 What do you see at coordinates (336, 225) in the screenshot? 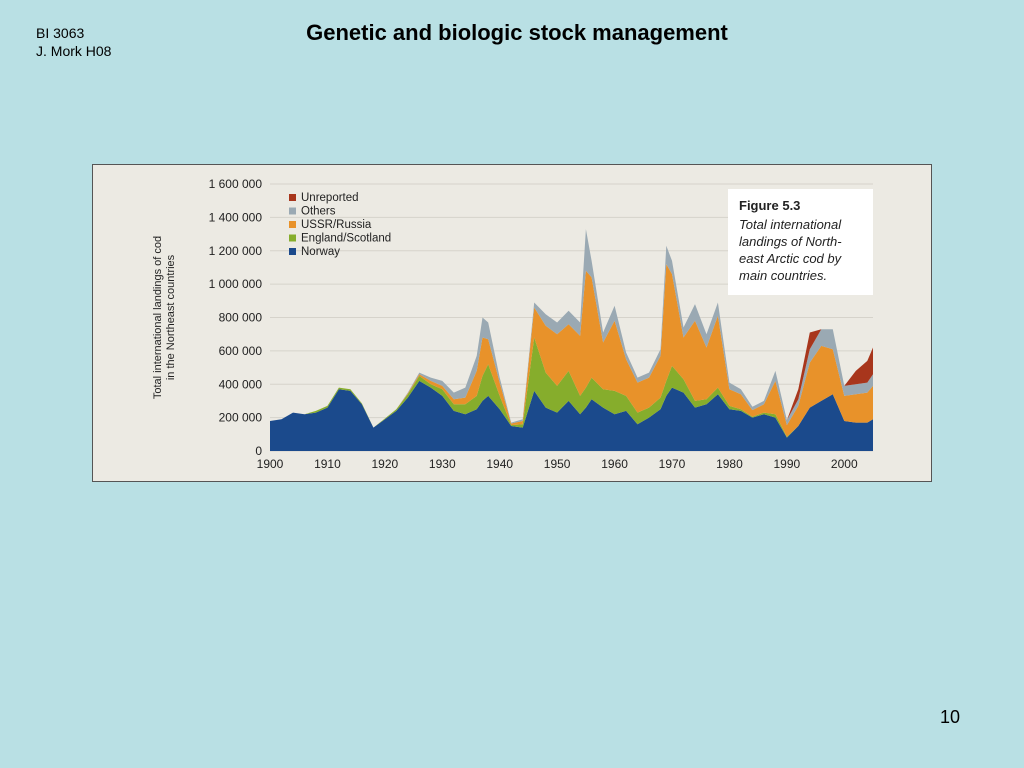
I see `legend-label: USSR/Russia` at bounding box center [336, 225].